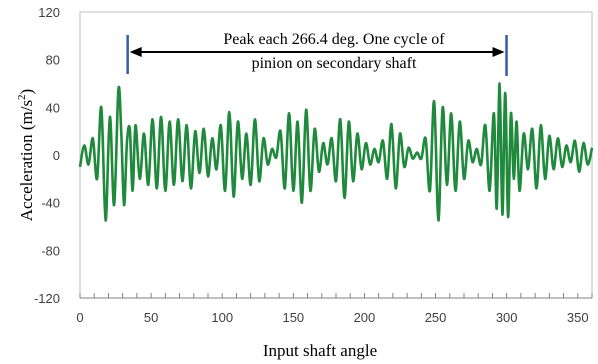 This screenshot has height=364, width=598. Describe the element at coordinates (53, 60) in the screenshot. I see `y-tick-label: 80` at that location.